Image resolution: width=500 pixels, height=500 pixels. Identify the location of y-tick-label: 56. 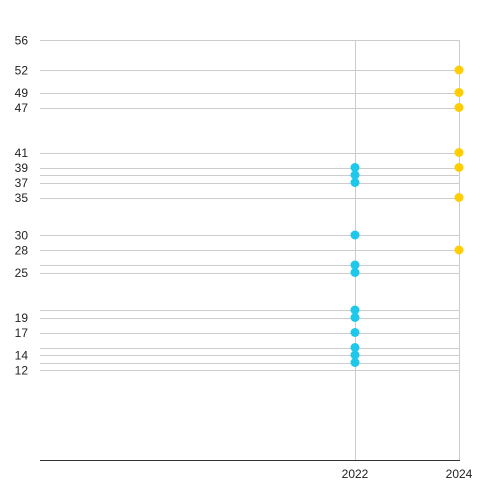
(22, 41).